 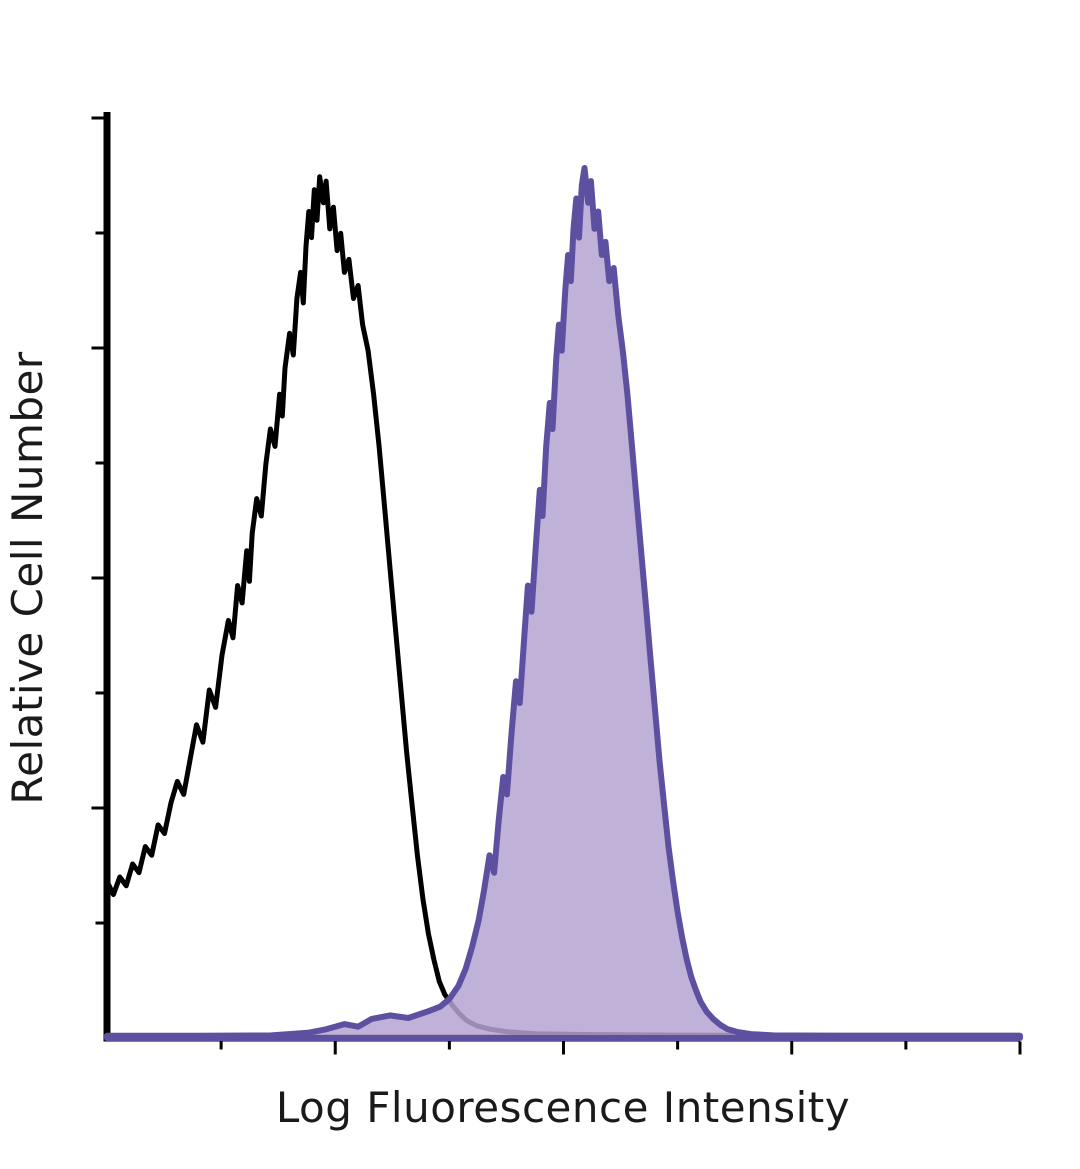 What do you see at coordinates (563, 1107) in the screenshot?
I see `x-axis-label: Log Fluorescence Intensity` at bounding box center [563, 1107].